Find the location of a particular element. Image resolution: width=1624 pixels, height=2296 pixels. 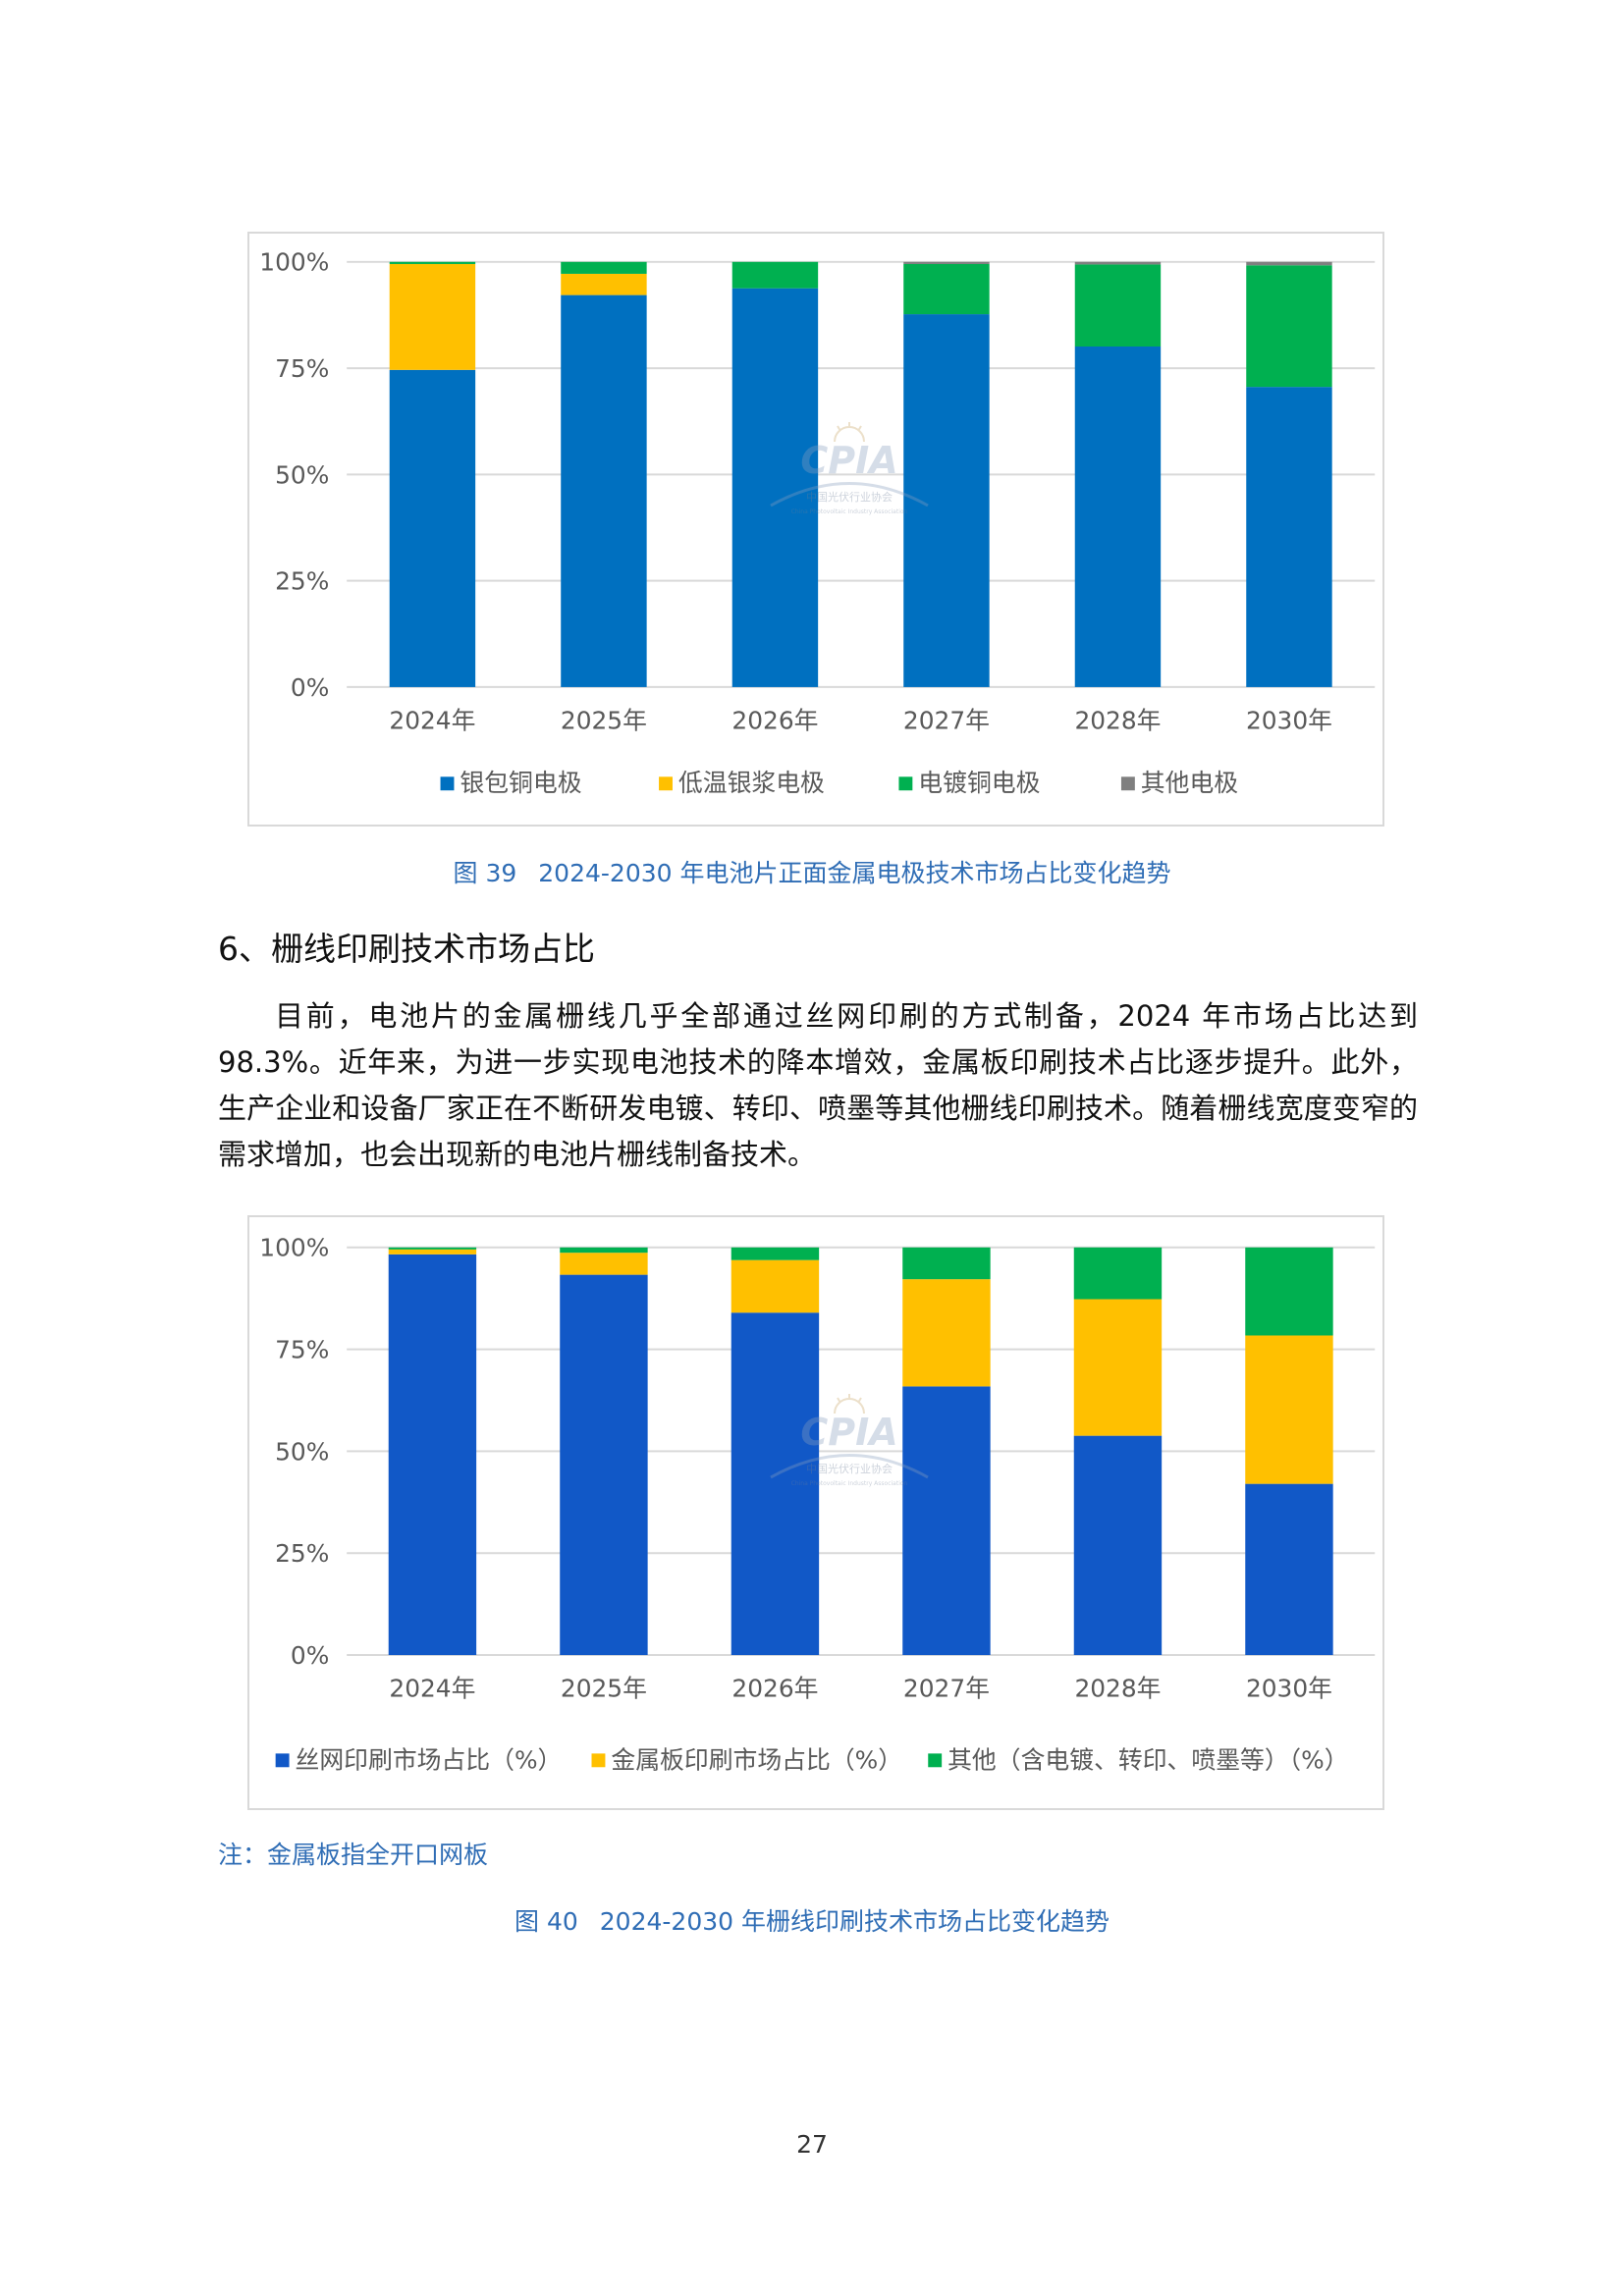

figure-39-caption: 图 39 2024-2030 年电池片正面金属电极技术市场占比变化趋势 is located at coordinates (812, 871).